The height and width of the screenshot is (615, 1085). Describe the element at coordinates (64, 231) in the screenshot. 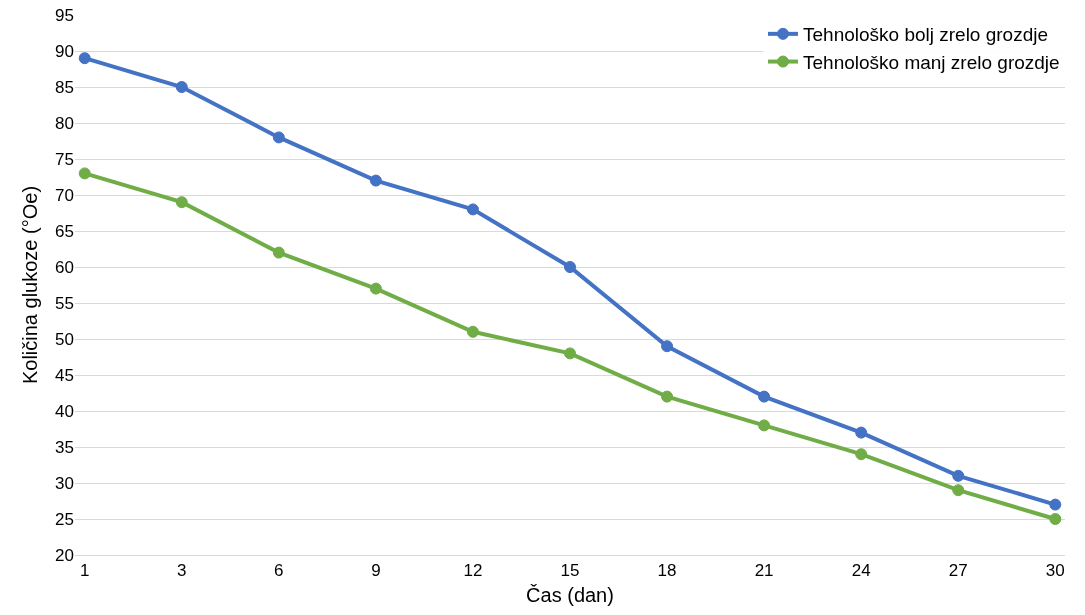

I see `y-tick-label: 65` at that location.